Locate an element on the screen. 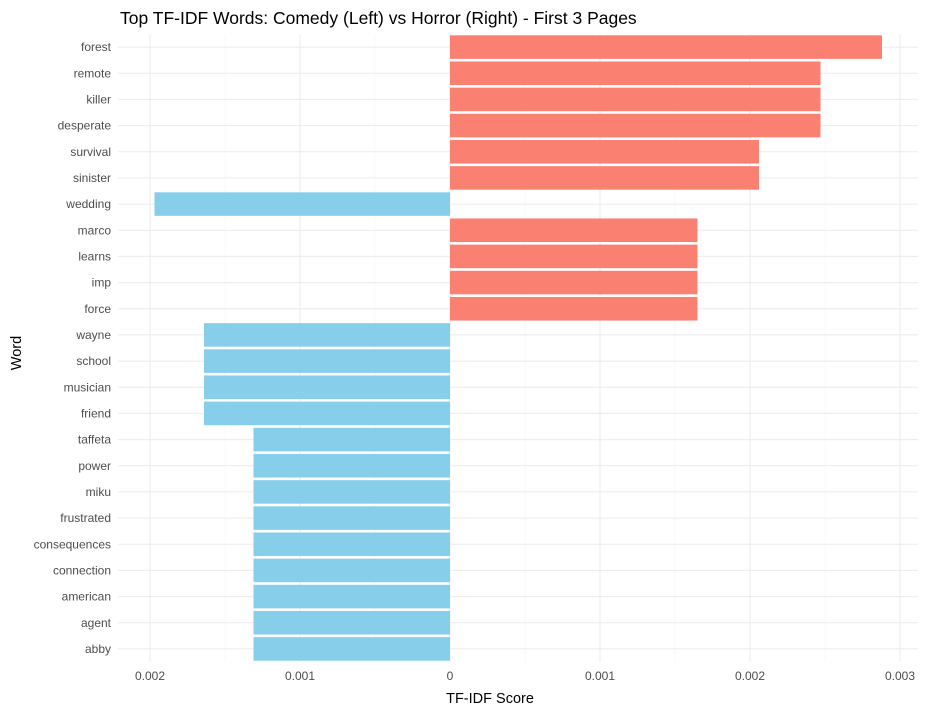 Image resolution: width=926 pixels, height=712 pixels. bar-forest is located at coordinates (666, 47).